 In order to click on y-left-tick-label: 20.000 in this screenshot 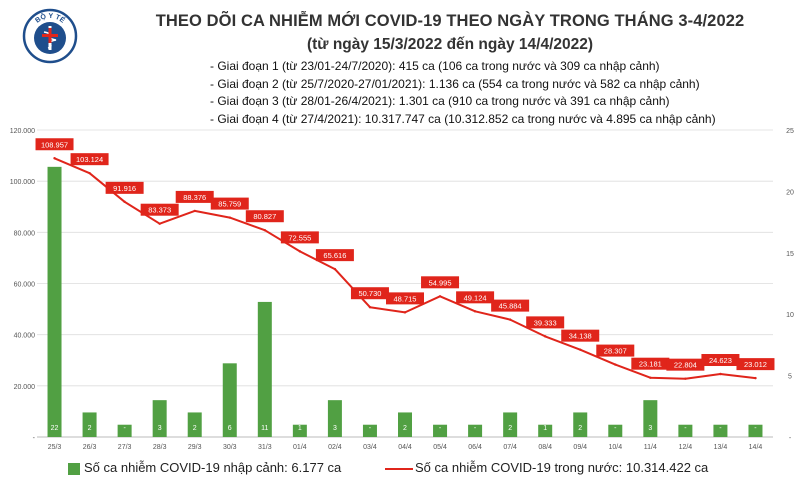, I will do `click(25, 387)`.